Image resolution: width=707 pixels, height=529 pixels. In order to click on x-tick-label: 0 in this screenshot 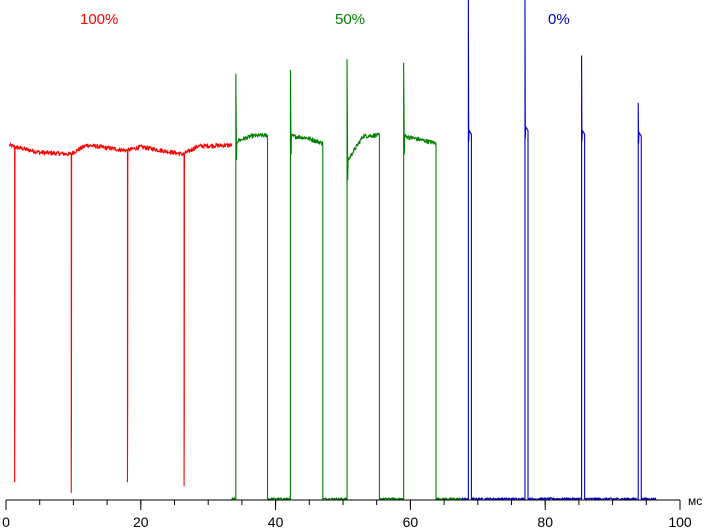, I will do `click(6, 521)`.